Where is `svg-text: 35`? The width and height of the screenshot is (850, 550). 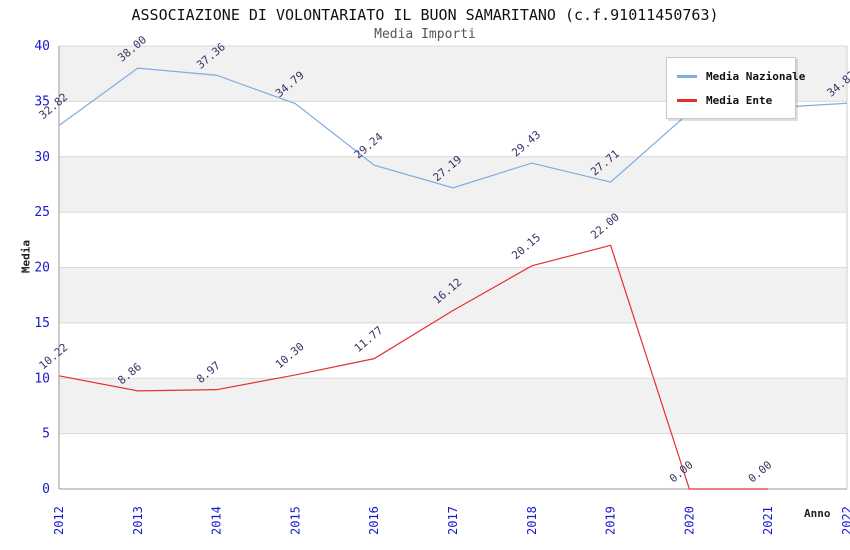
svg-text: 35 is located at coordinates (42, 101).